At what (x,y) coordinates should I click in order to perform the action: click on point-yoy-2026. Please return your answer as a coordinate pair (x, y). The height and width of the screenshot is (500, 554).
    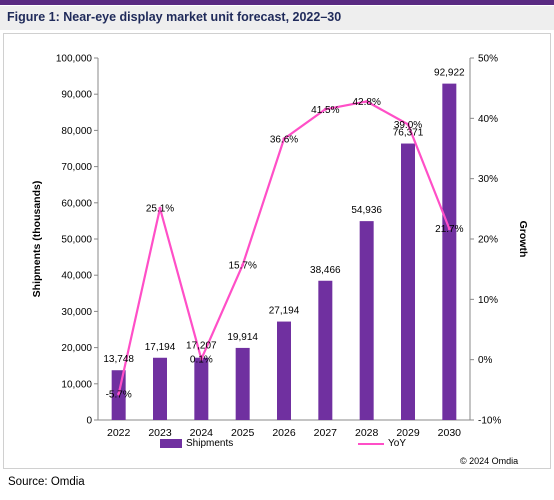
    Looking at the image, I should click on (284, 139).